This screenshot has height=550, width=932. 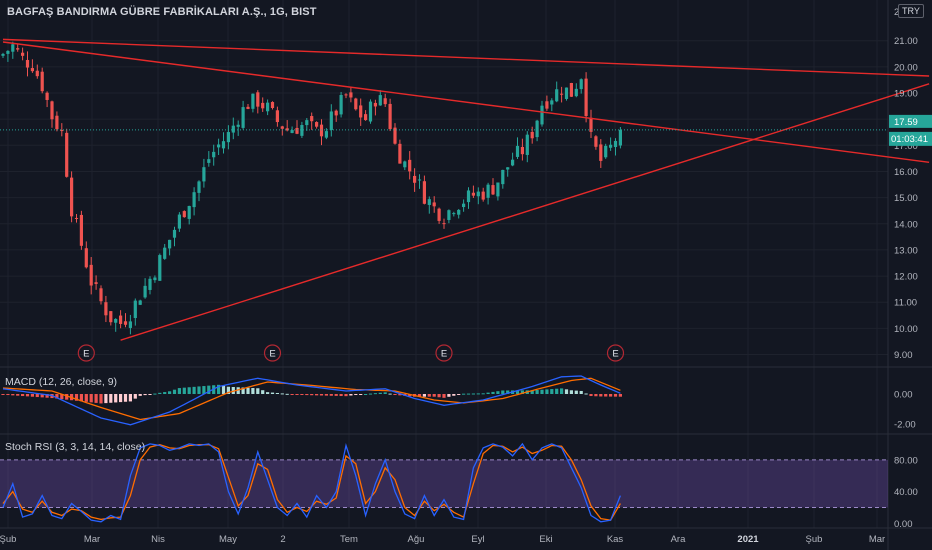 What do you see at coordinates (906, 198) in the screenshot?
I see `price-tick-label: 15.00` at bounding box center [906, 198].